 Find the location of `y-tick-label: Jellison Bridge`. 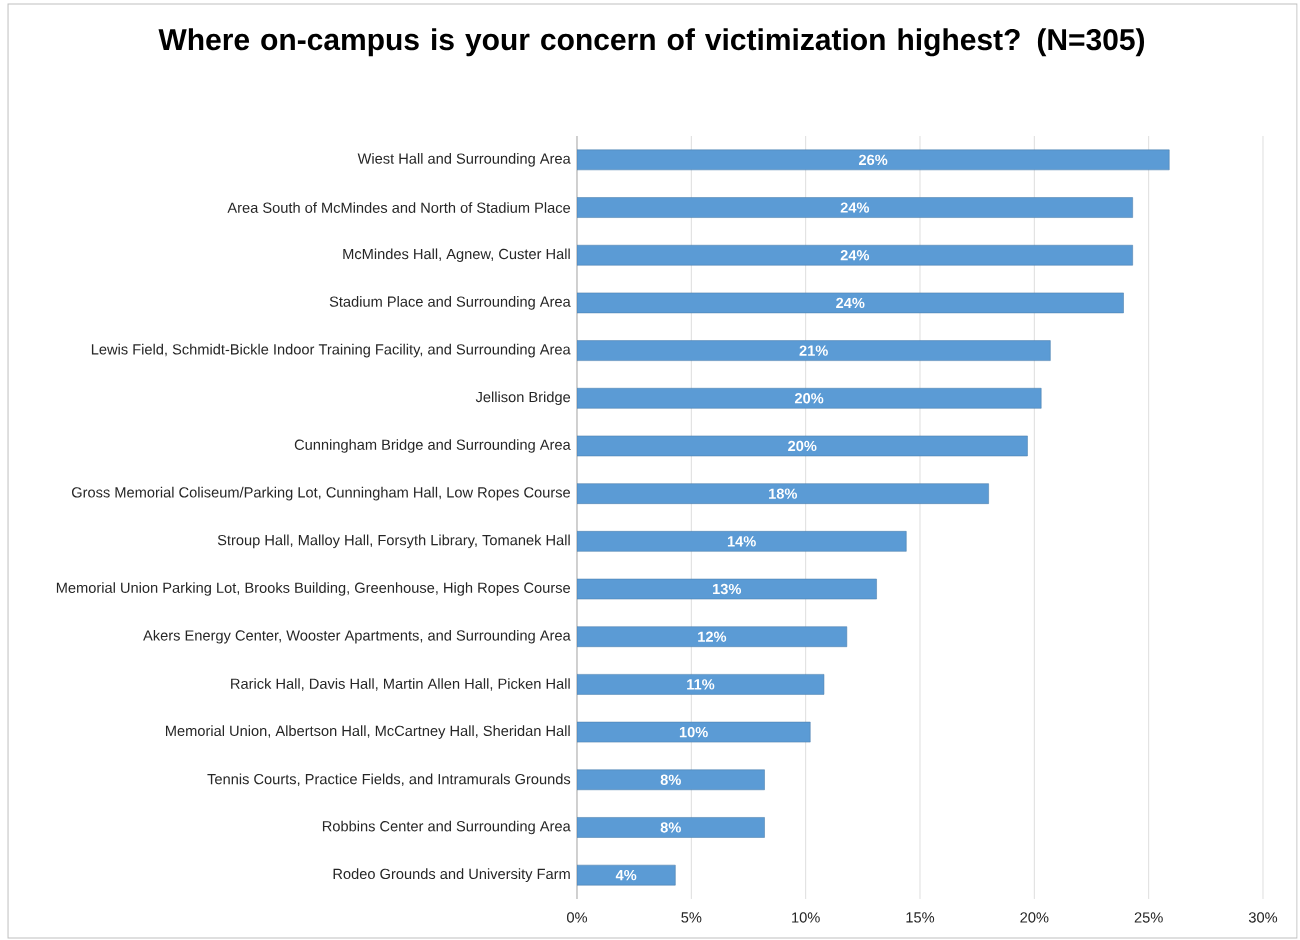

y-tick-label: Jellison Bridge is located at coordinates (523, 398).